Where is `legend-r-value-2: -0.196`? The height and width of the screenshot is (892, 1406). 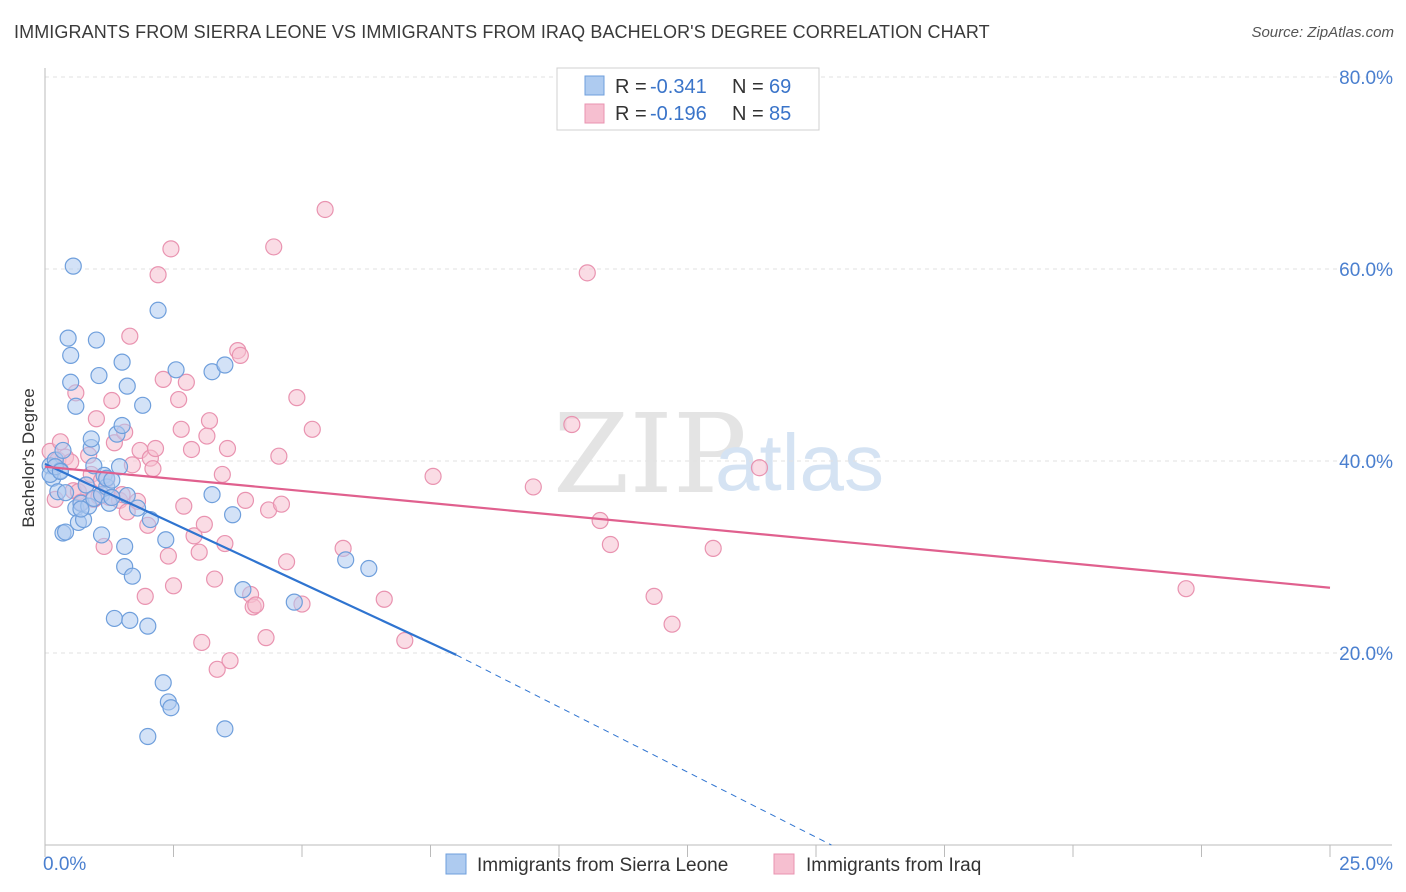 legend-r-value-2: -0.196 is located at coordinates (678, 114).